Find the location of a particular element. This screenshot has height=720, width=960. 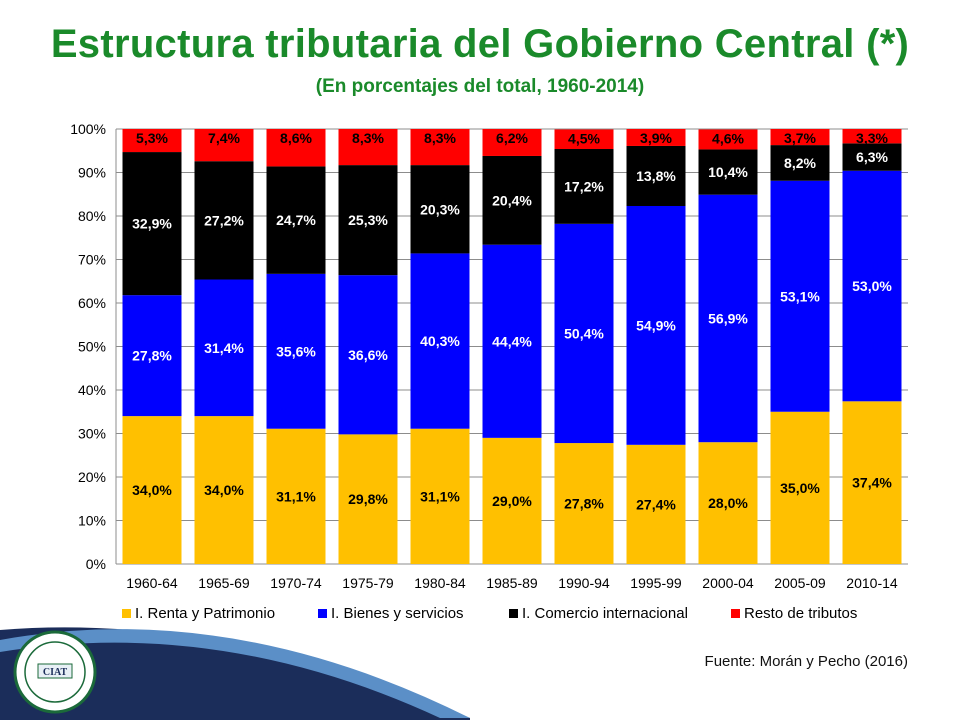

data-label: 3,3% is located at coordinates (872, 138).